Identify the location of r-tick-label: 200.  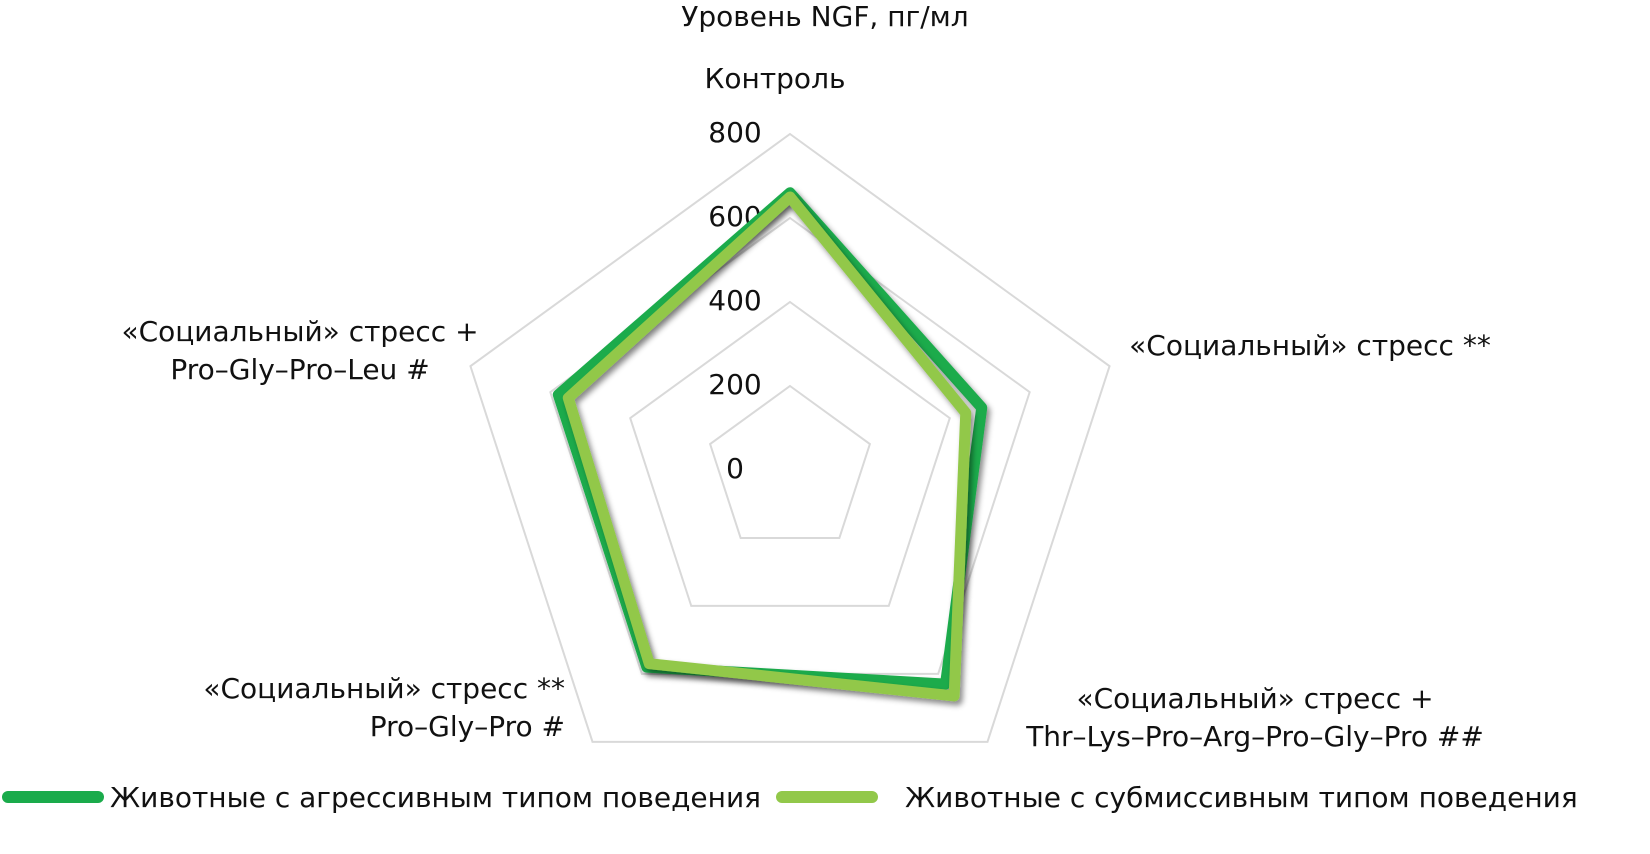
(734, 384).